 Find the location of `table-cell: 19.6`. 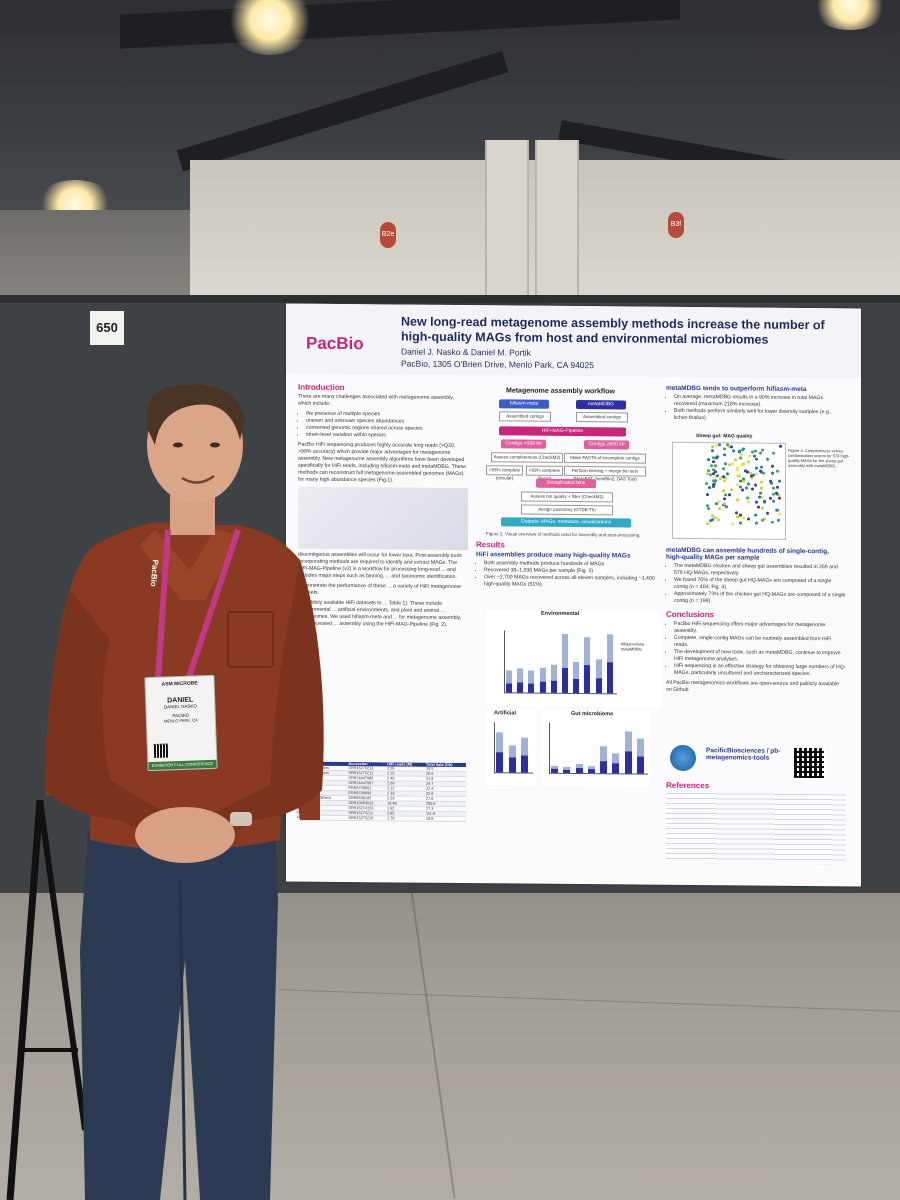

table-cell: 19.6 is located at coordinates (445, 819).